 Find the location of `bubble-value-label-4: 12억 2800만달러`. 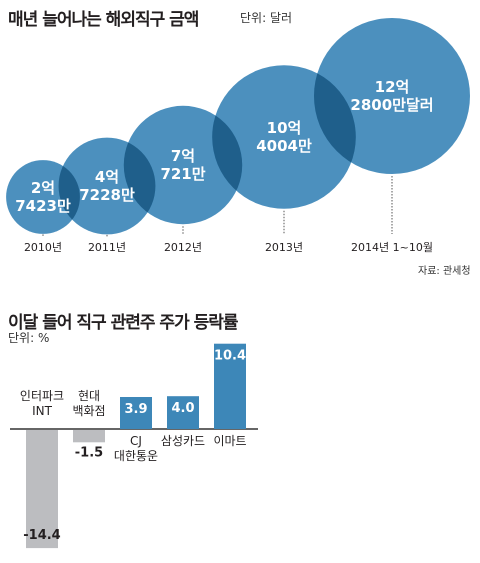

bubble-value-label-4: 12억 2800만달러 is located at coordinates (391, 96).